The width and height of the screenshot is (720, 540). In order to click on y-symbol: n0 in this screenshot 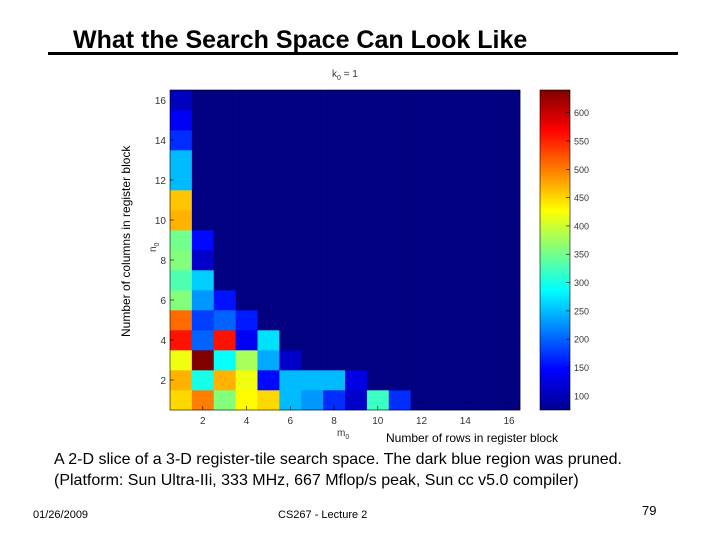, I will do `click(154, 247)`.